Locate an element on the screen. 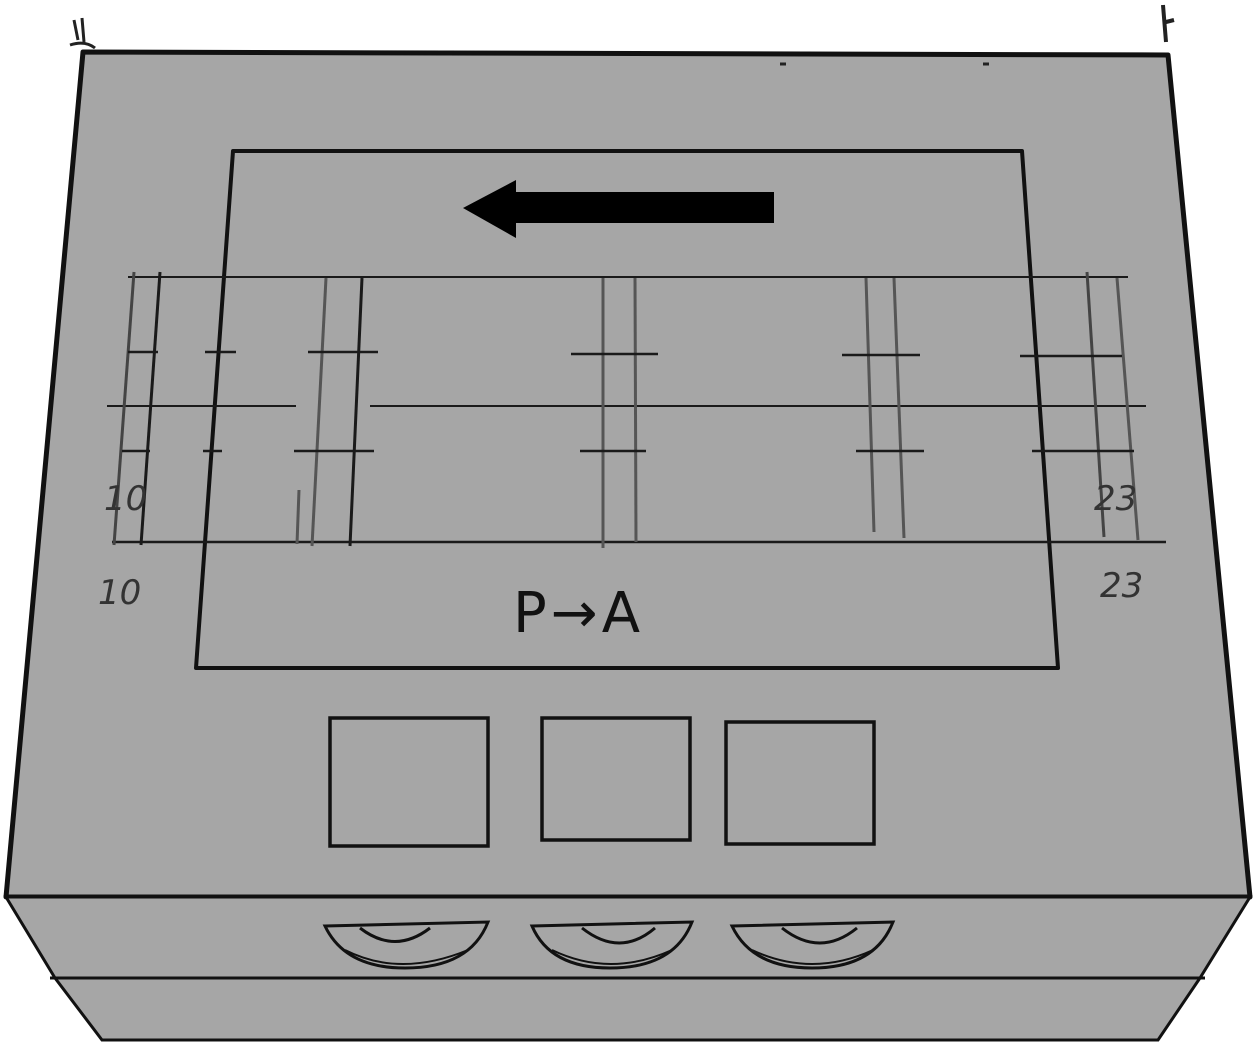 The width and height of the screenshot is (1254, 1045). arrow-left-icon is located at coordinates (618, 209).